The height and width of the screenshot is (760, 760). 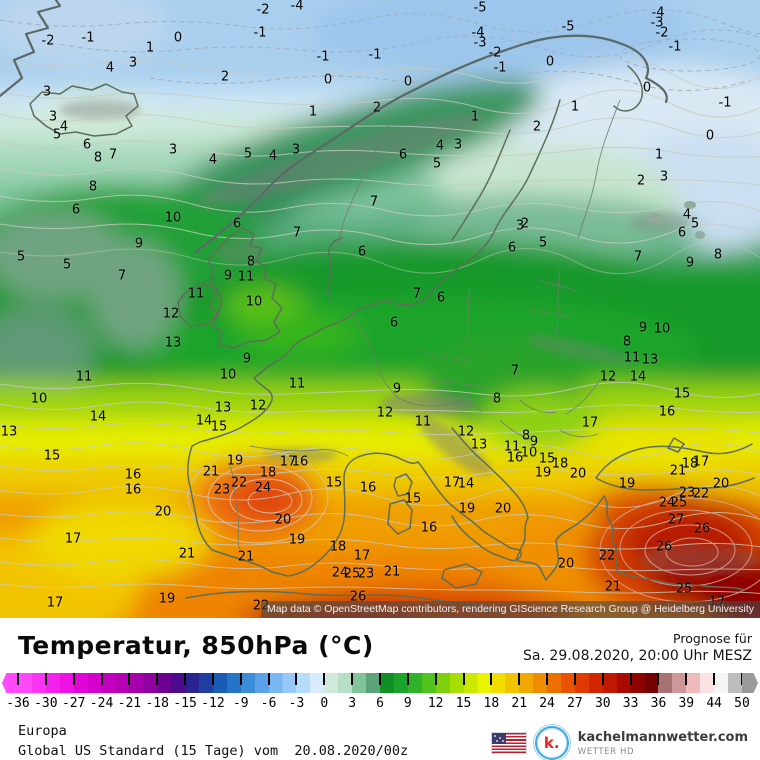 What do you see at coordinates (575, 703) in the screenshot?
I see `scale-tick-label: 27` at bounding box center [575, 703].